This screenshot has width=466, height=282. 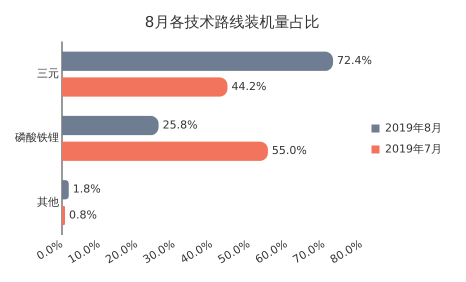 I want to click on y-tick-label: 磷酸铁锂, so click(x=36, y=137).